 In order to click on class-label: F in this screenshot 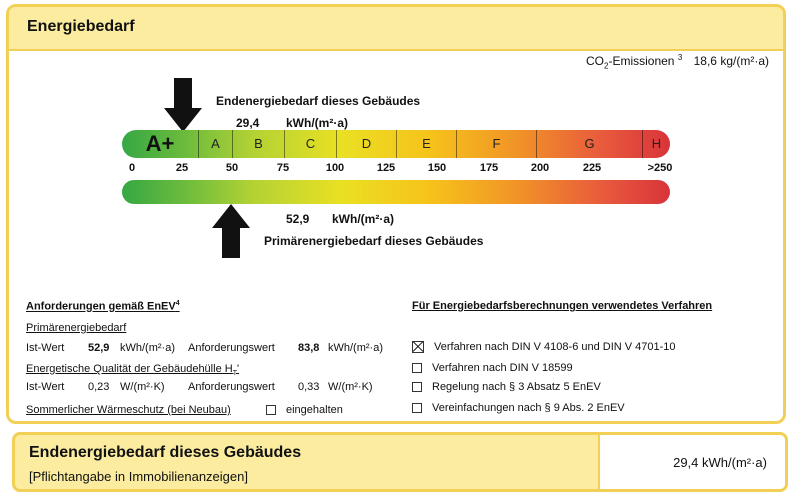, I will do `click(496, 144)`.